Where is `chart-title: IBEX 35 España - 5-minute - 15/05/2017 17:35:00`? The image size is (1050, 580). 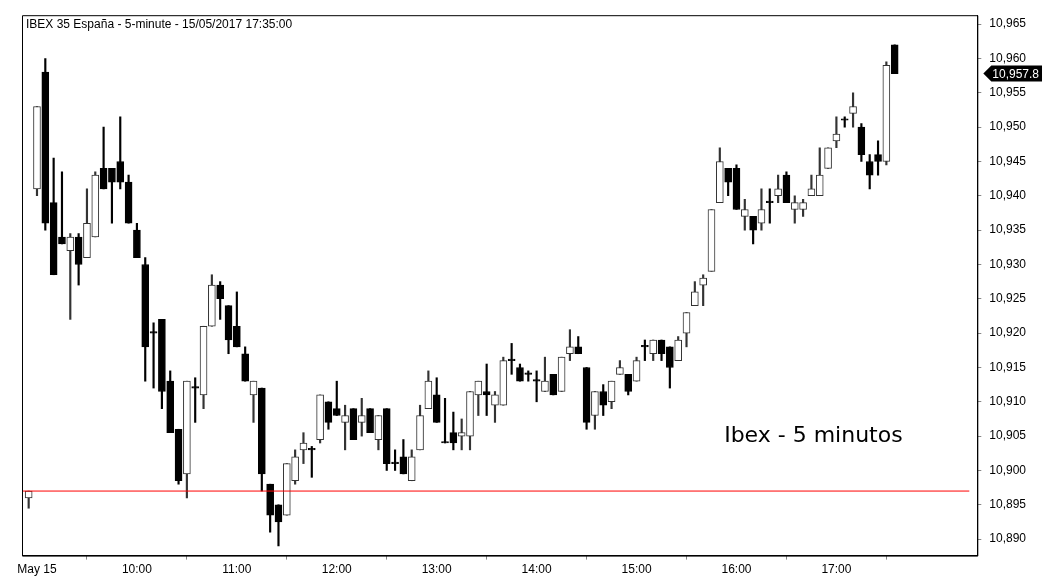
chart-title: IBEX 35 España - 5-minute - 15/05/2017 17:35:00 is located at coordinates (159, 23).